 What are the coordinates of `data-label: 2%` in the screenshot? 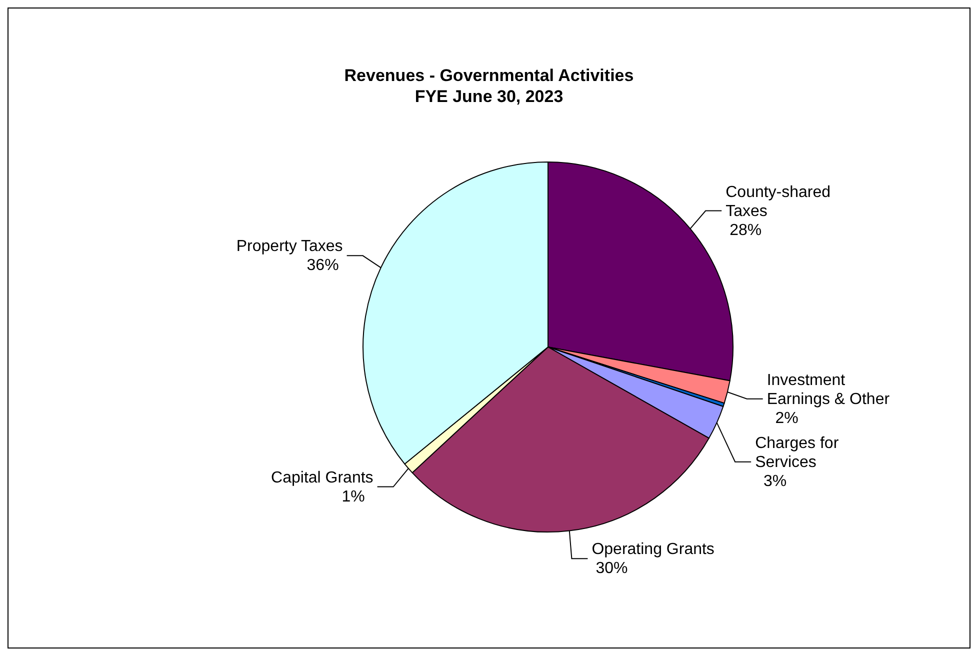 It's located at (786, 418).